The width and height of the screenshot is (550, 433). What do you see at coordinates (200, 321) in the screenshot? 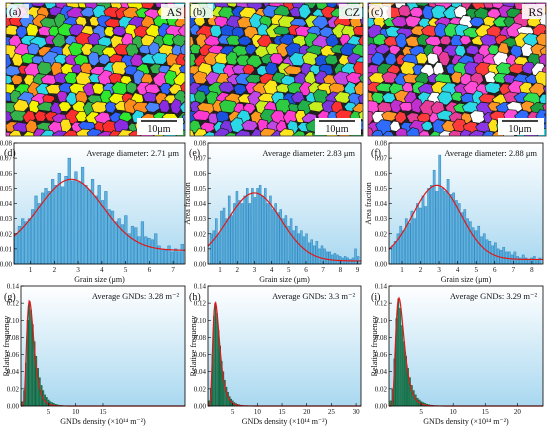
I see `y-tick-label: 0.10` at bounding box center [200, 321].